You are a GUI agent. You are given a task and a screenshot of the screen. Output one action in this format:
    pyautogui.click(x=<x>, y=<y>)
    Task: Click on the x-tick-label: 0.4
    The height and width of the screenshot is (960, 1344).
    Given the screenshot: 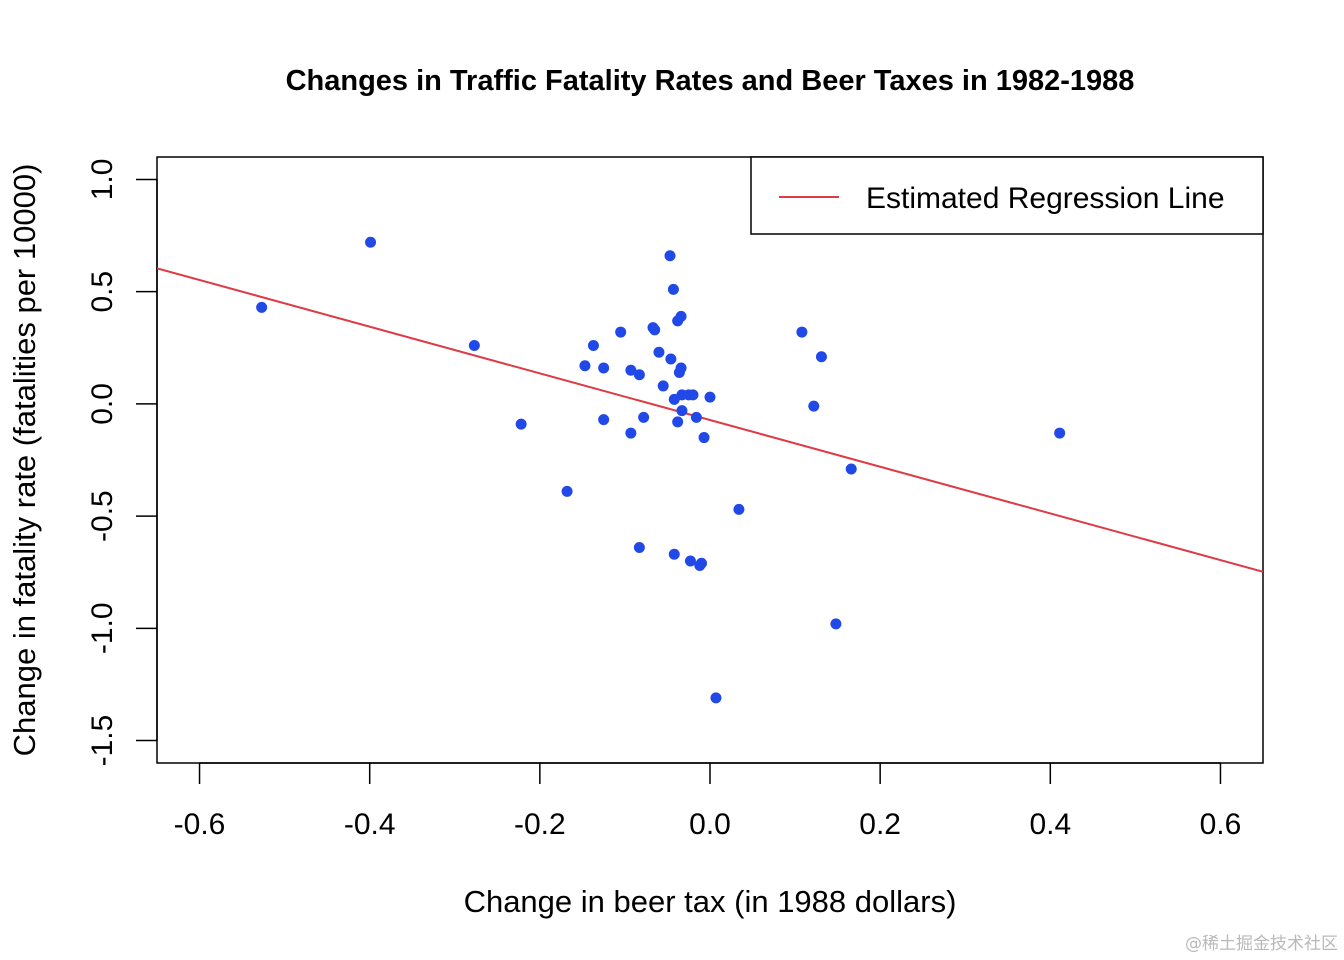 What is the action you would take?
    pyautogui.click(x=1050, y=824)
    